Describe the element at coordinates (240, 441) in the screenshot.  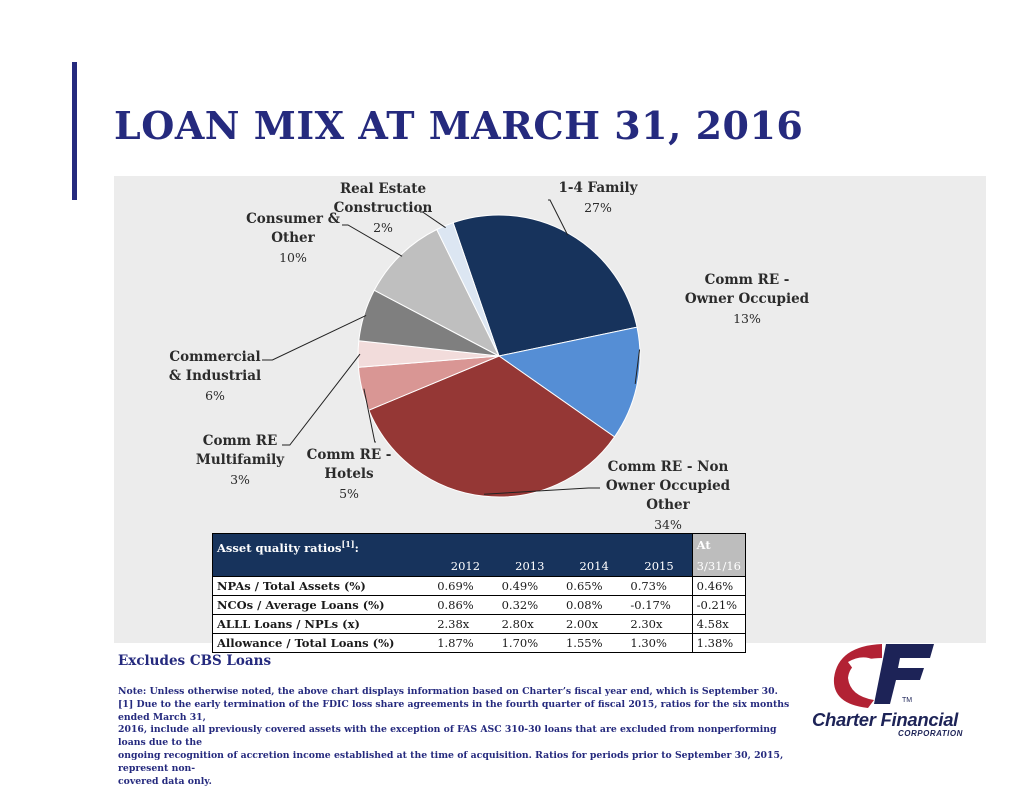
I see `label-text: Comm RE` at that location.